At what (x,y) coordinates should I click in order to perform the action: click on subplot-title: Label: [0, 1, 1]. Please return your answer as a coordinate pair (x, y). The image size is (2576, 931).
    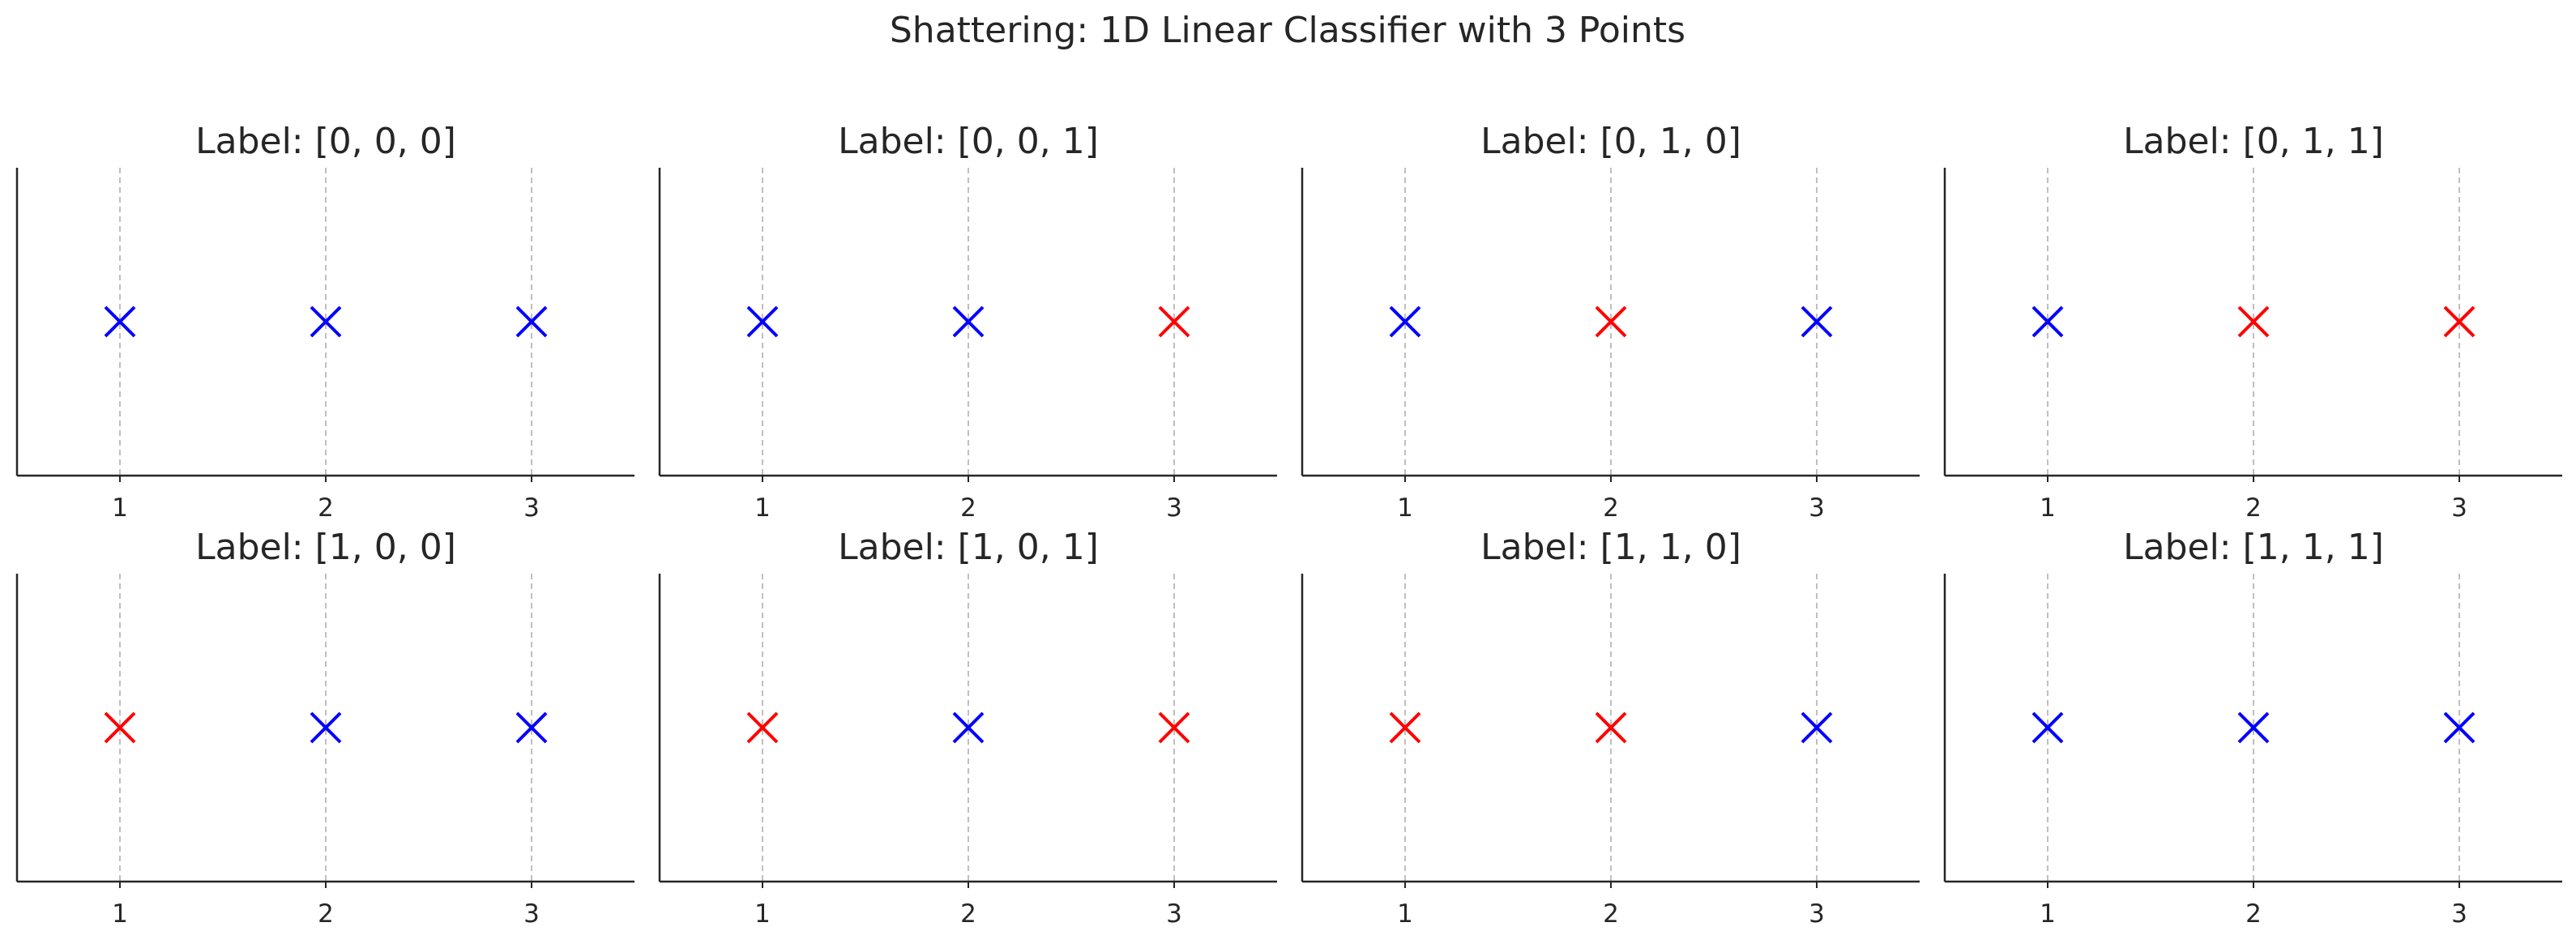
    Looking at the image, I should click on (2253, 141).